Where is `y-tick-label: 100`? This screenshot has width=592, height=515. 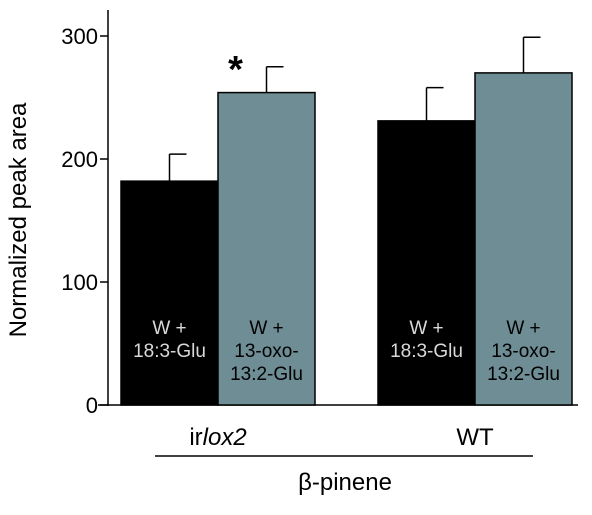 y-tick-label: 100 is located at coordinates (79, 282).